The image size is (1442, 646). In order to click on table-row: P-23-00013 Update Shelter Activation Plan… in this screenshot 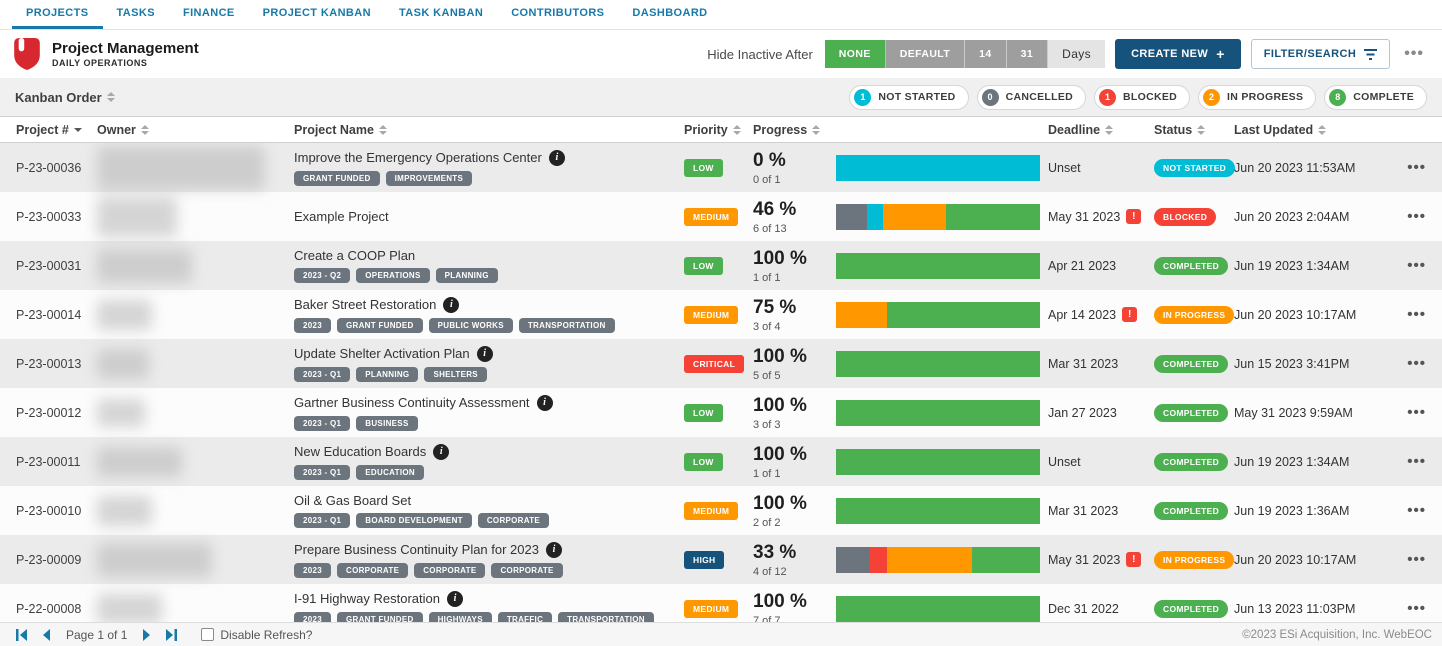, I will do `click(721, 363)`.